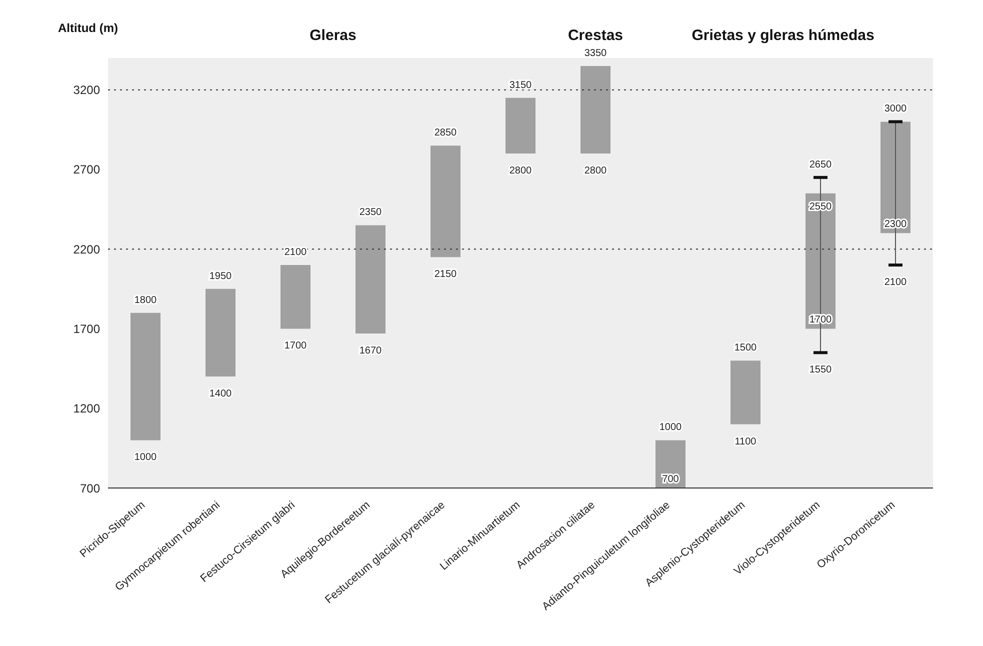 The image size is (983, 646). I want to click on annotation: 3000, so click(896, 109).